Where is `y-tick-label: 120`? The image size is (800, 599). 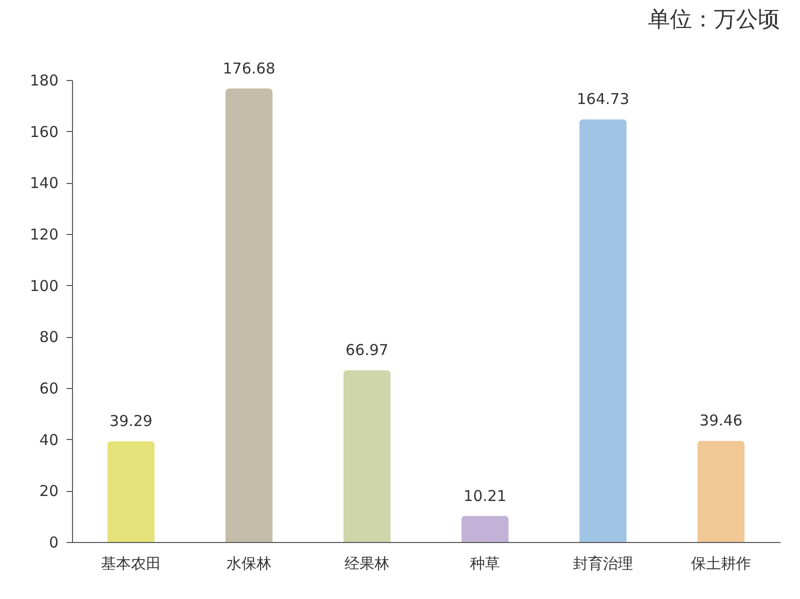 y-tick-label: 120 is located at coordinates (44, 235).